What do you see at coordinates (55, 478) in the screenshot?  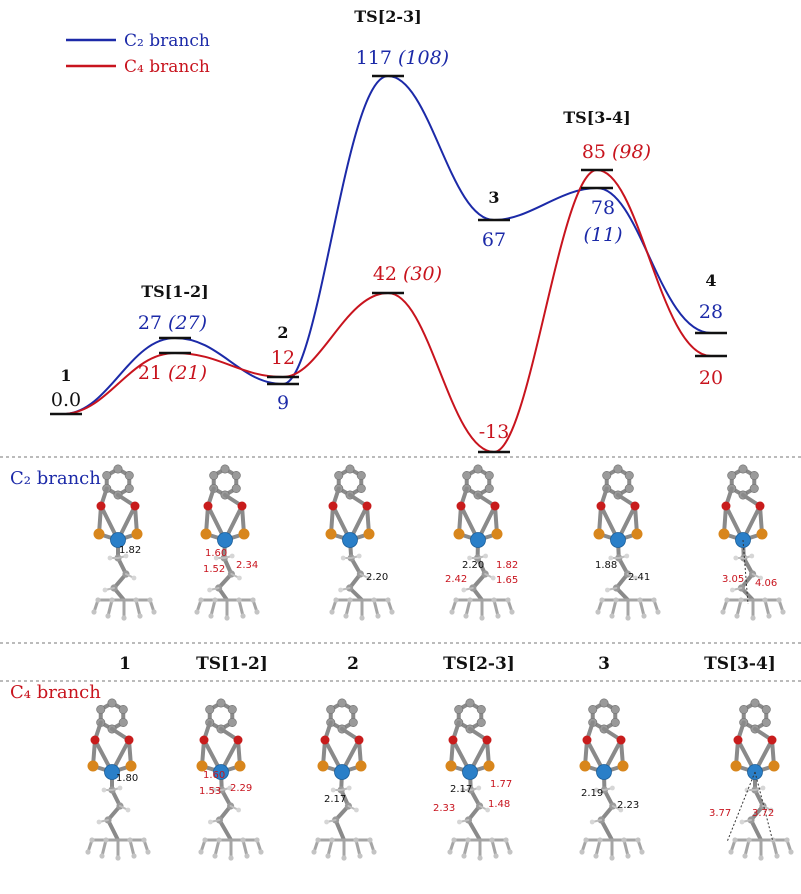 I see `c2-section-label: C₂ branch` at bounding box center [55, 478].